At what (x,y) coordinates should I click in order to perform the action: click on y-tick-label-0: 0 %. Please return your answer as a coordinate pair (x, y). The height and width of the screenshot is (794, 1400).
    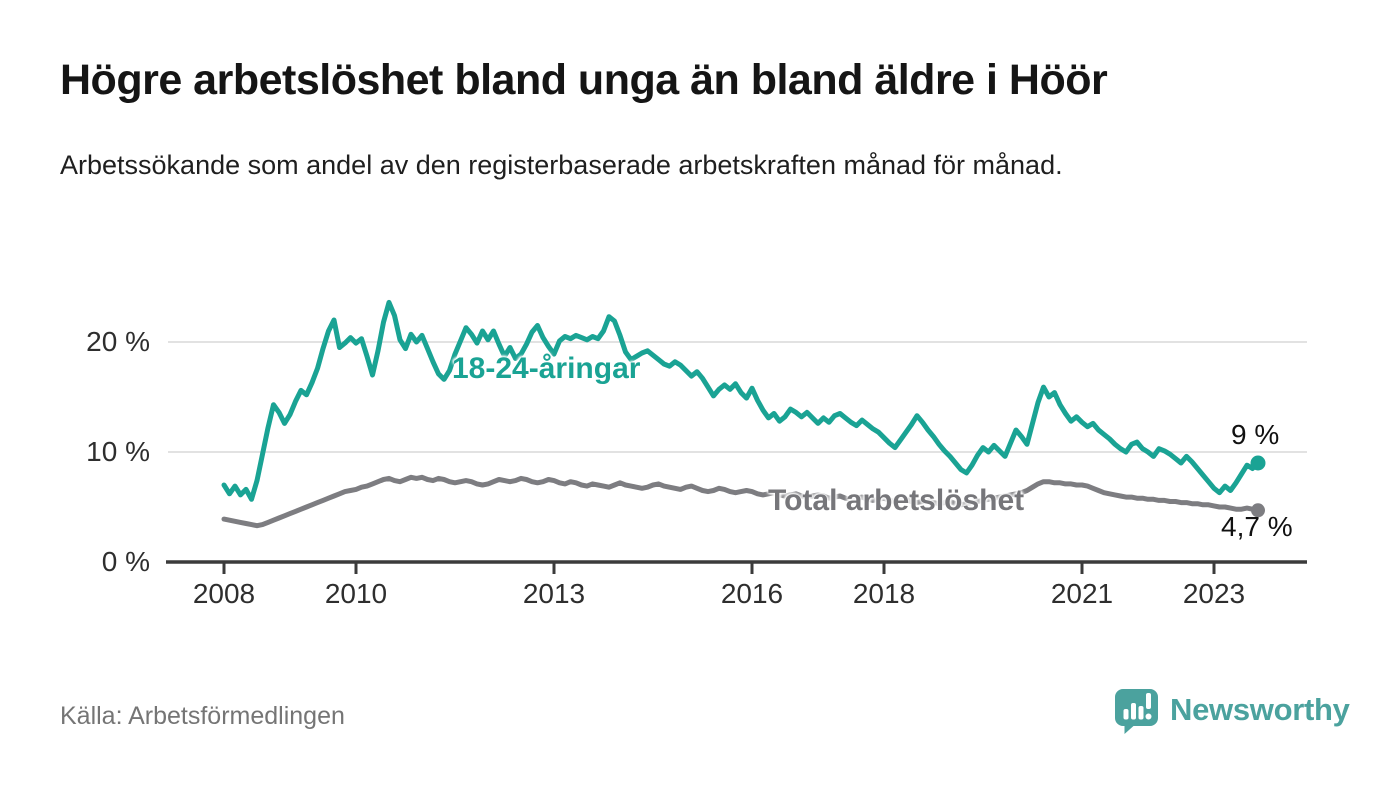
    Looking at the image, I should click on (125, 561).